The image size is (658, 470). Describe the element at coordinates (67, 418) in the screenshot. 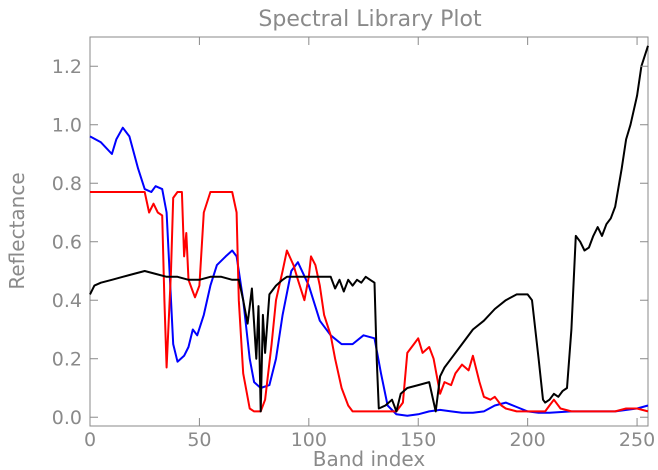

I see `y-tick-label: 0.0` at that location.